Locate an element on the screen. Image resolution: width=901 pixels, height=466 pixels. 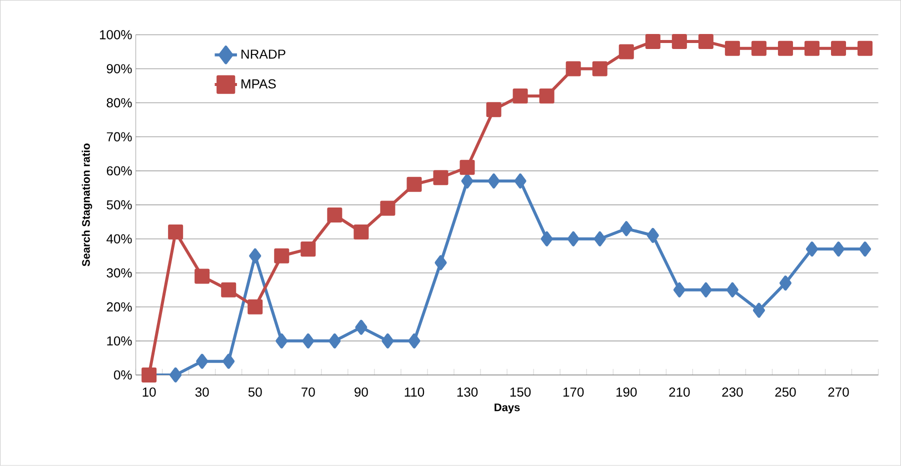
y-tick-label: 90% is located at coordinates (119, 69).